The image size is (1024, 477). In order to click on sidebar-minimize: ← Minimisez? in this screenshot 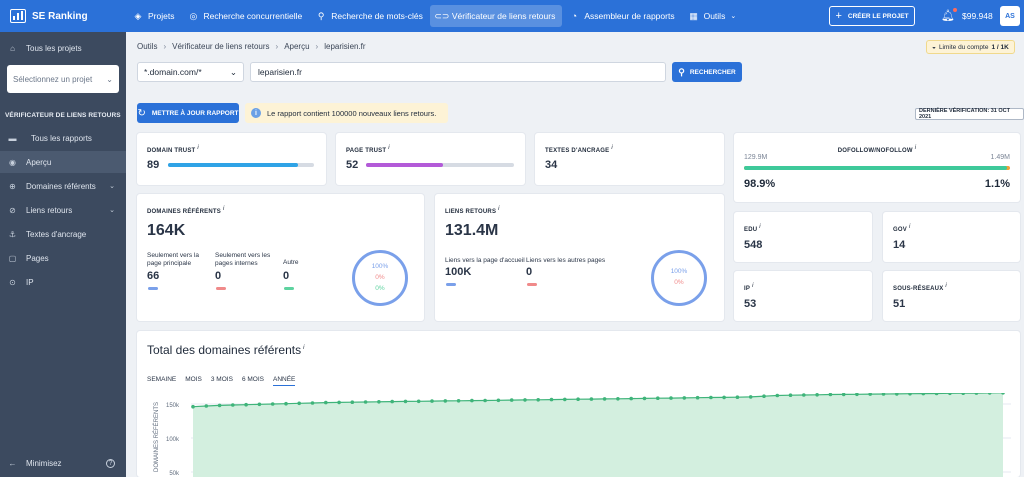, I will do `click(63, 463)`.